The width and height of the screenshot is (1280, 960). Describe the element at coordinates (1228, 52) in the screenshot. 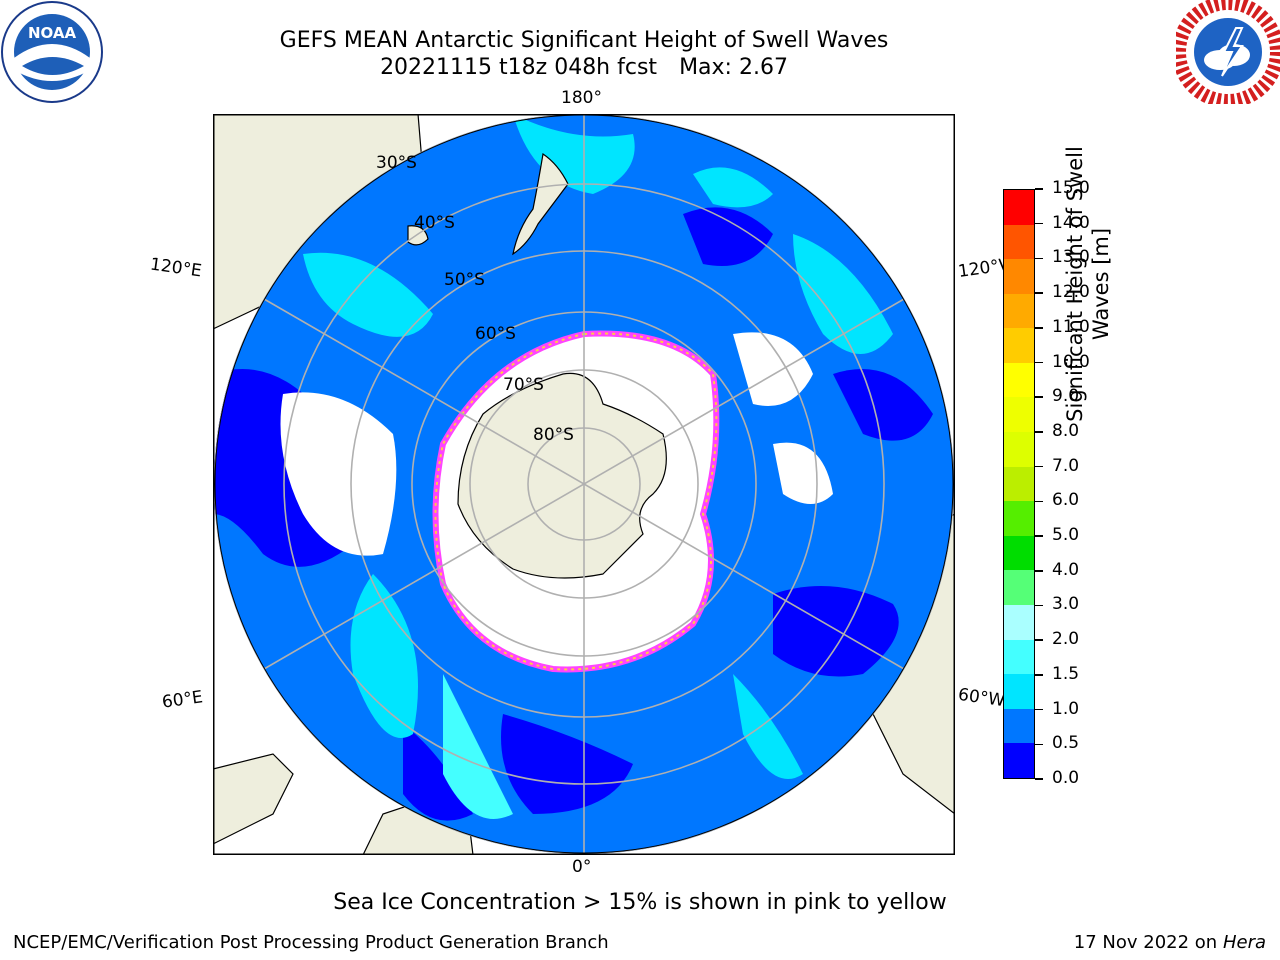

I see `nws-logo-icon` at that location.